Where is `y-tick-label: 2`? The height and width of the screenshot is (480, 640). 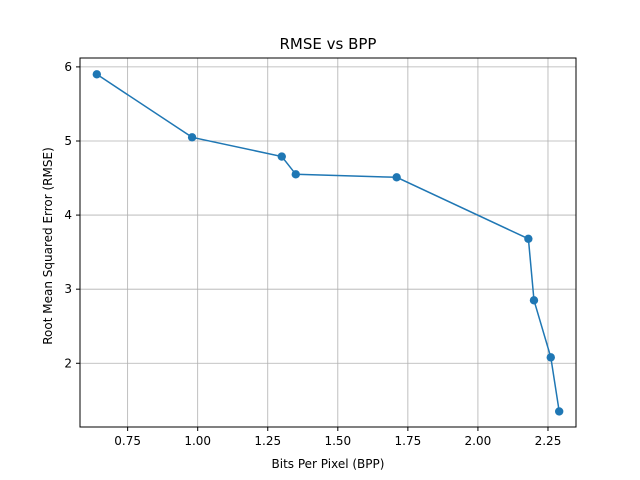 y-tick-label: 2 is located at coordinates (68, 363).